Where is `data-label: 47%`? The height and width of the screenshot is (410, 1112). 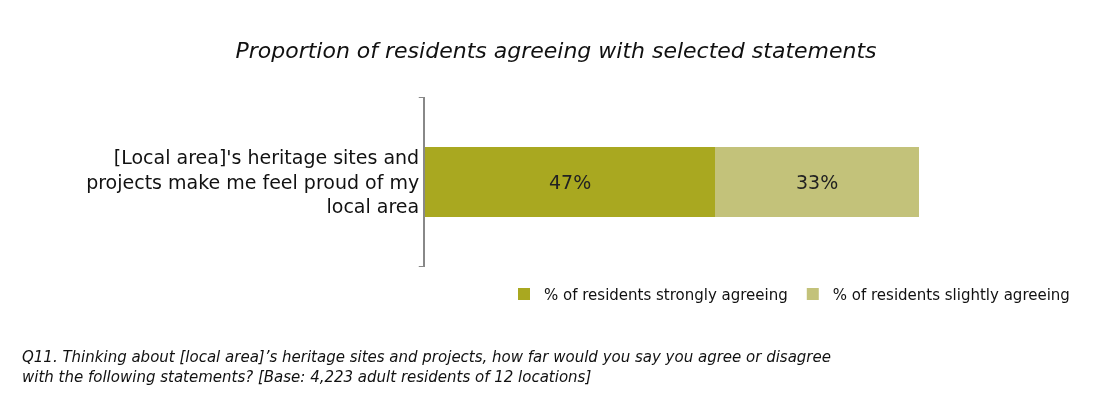 data-label: 47% is located at coordinates (570, 182).